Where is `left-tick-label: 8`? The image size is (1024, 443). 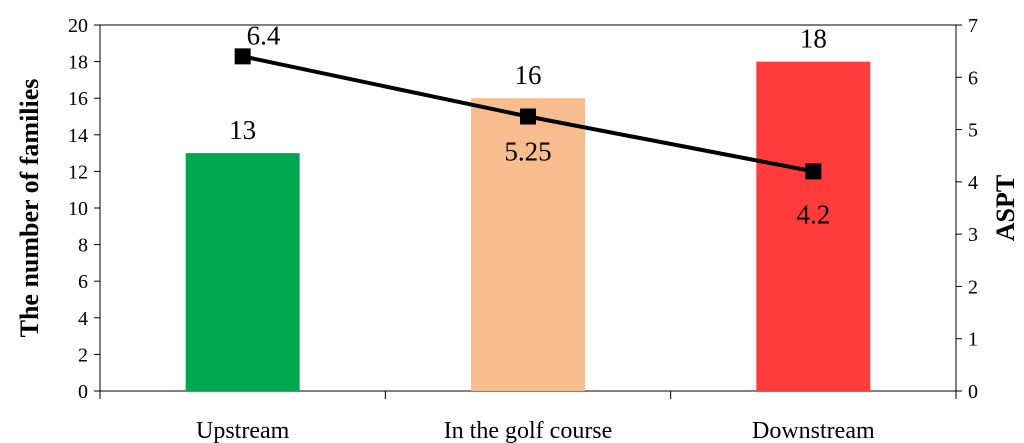
left-tick-label: 8 is located at coordinates (83, 246).